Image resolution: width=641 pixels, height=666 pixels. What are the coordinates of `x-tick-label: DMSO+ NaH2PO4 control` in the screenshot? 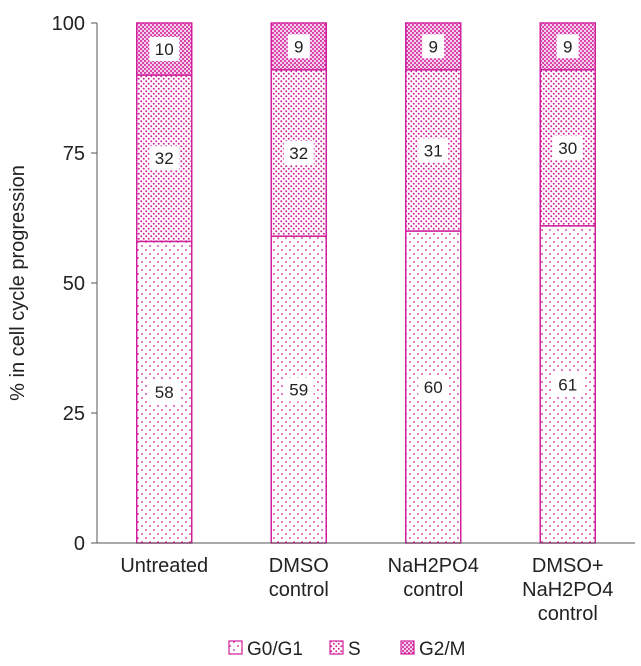 It's located at (567, 590).